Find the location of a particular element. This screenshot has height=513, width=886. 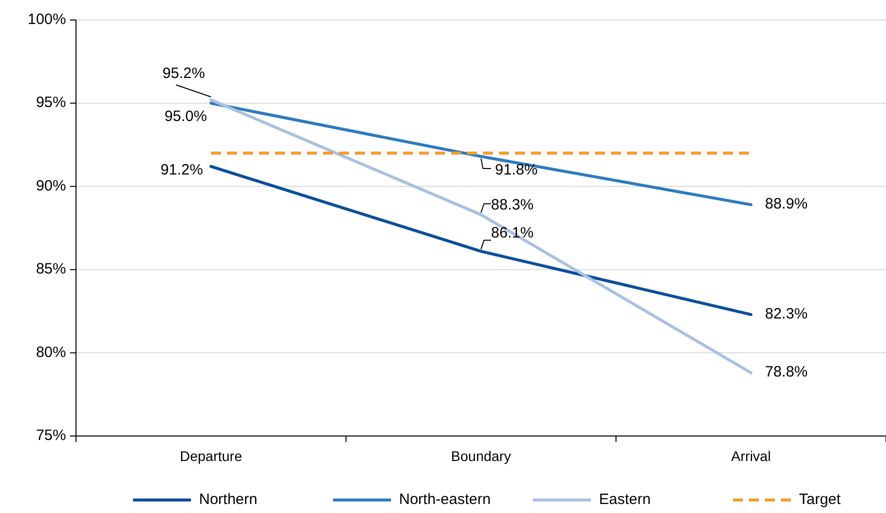

legend-label: Northern is located at coordinates (228, 499).